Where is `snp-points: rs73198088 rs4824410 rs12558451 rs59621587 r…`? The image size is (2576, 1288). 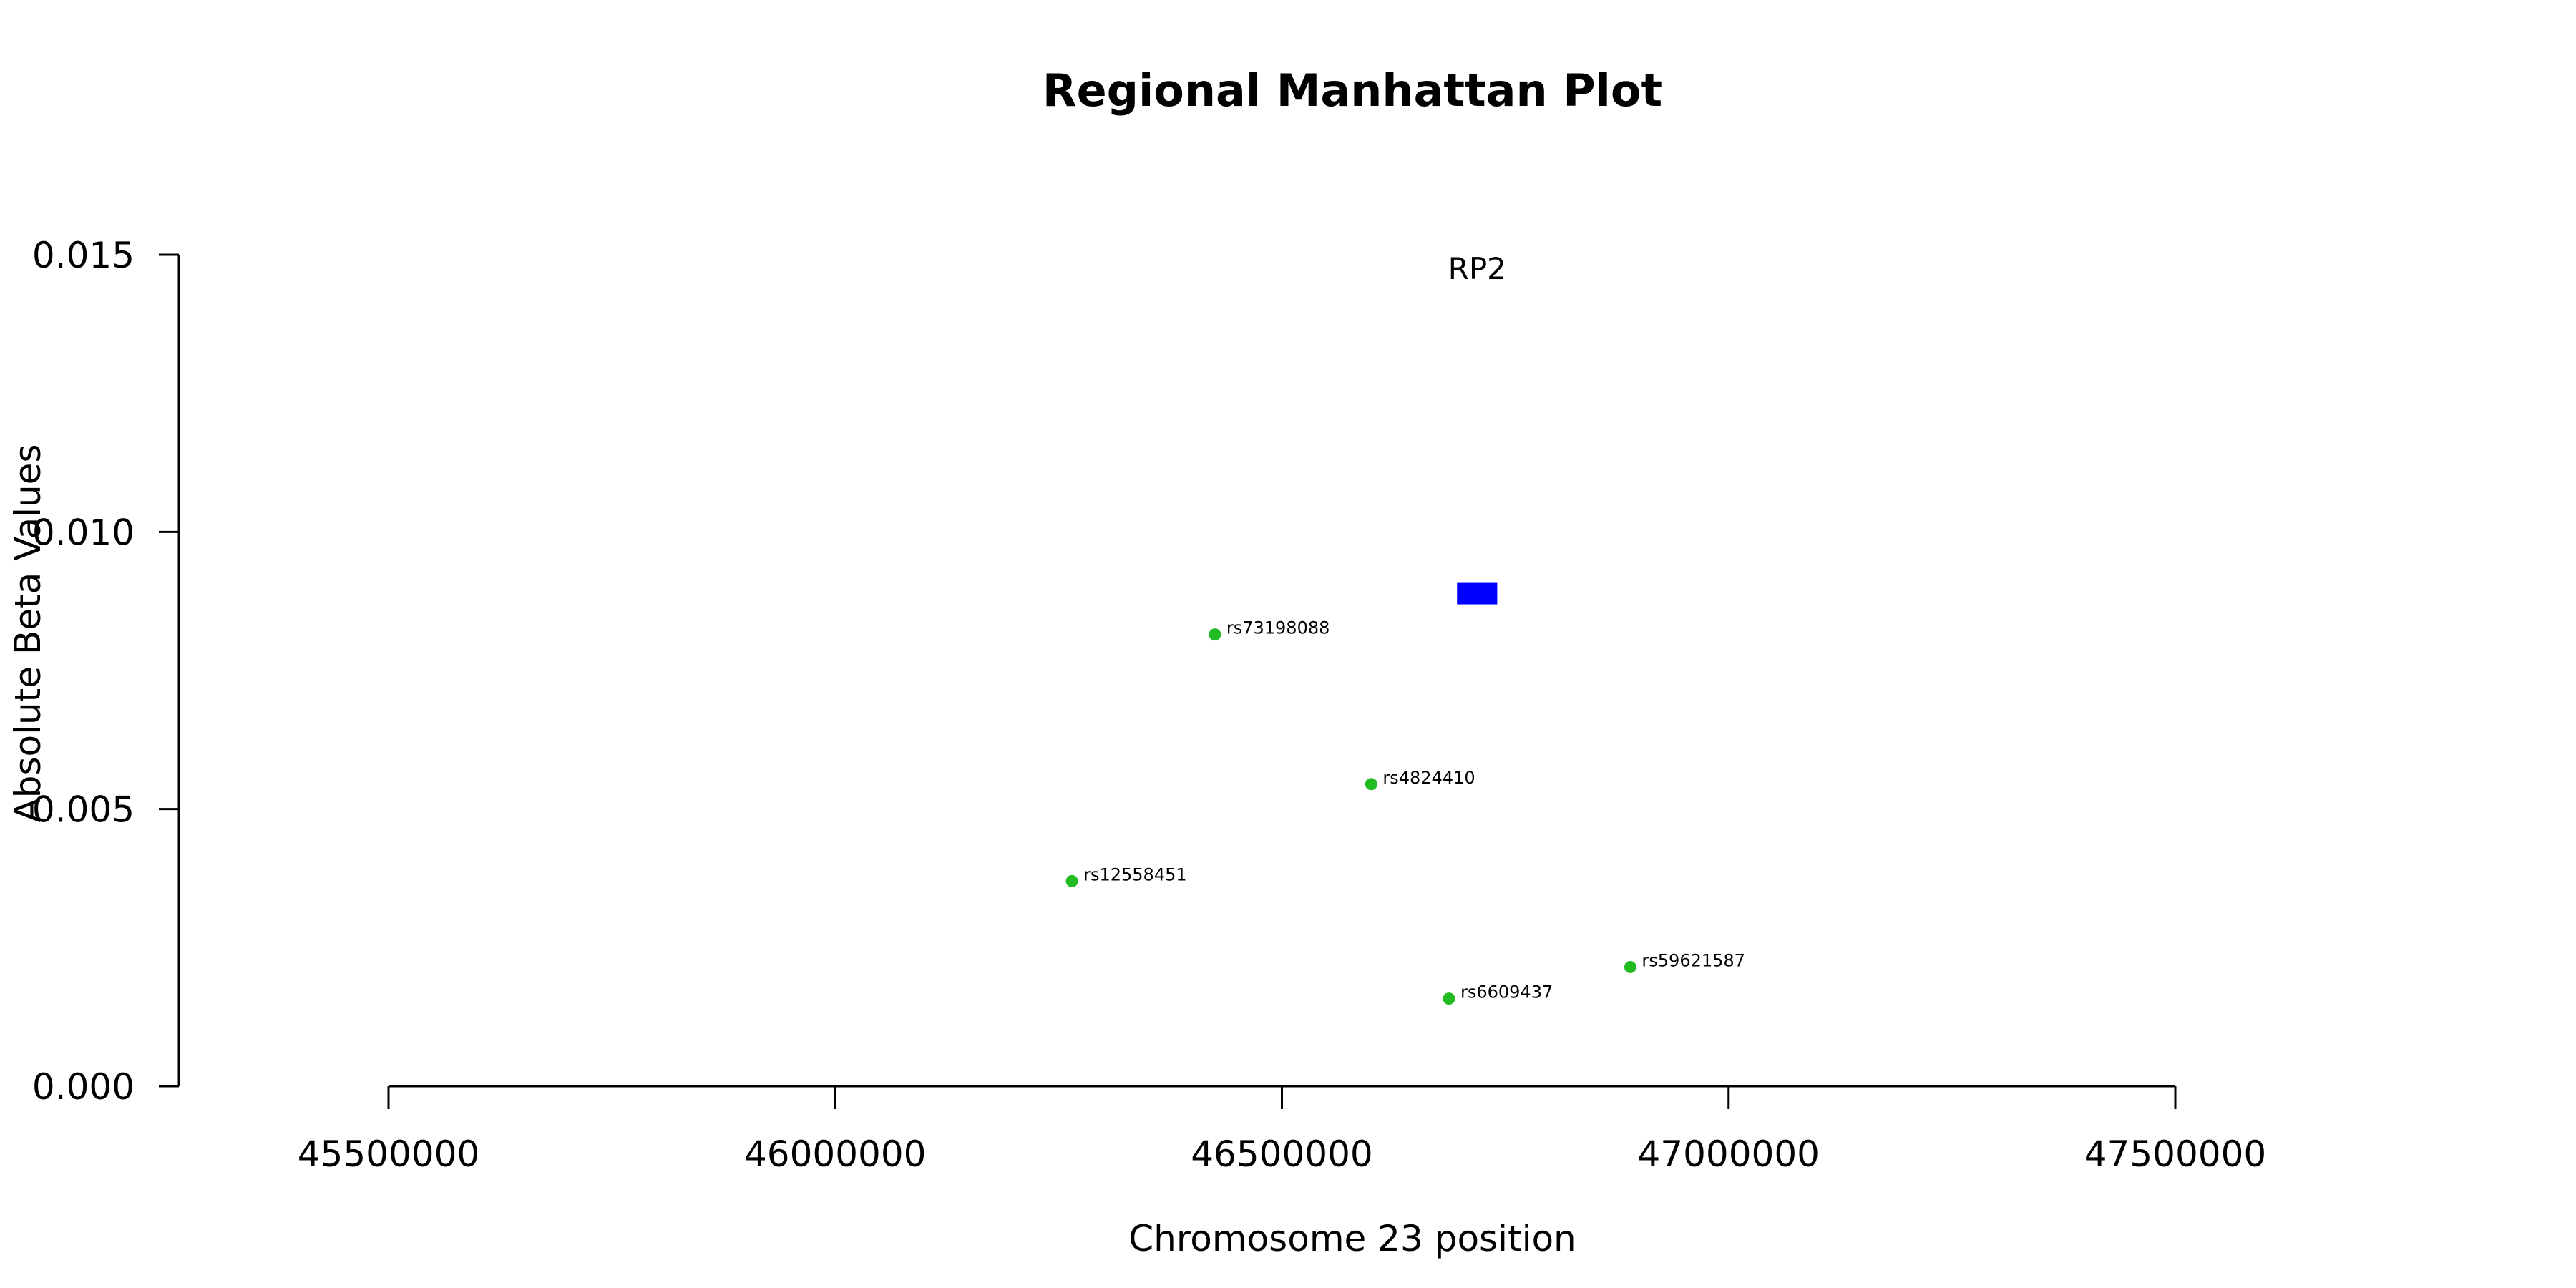
snp-points: rs73198088 rs4824410 rs12558451 rs59621587 r… is located at coordinates (1405, 811).